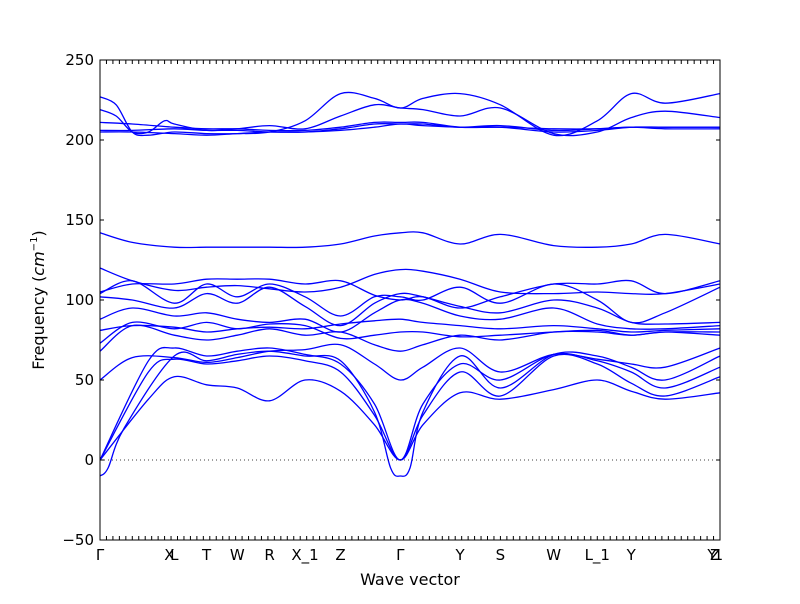 This screenshot has width=800, height=604. Describe the element at coordinates (79, 220) in the screenshot. I see `y-tick-label: 150` at that location.